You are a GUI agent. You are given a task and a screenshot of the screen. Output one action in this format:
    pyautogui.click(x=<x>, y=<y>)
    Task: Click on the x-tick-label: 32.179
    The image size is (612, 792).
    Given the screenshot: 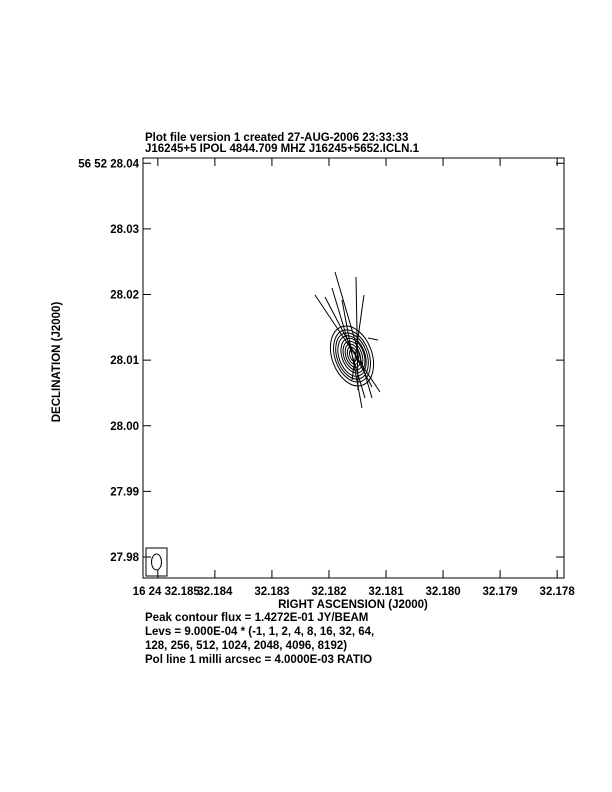 What is the action you would take?
    pyautogui.click(x=500, y=592)
    